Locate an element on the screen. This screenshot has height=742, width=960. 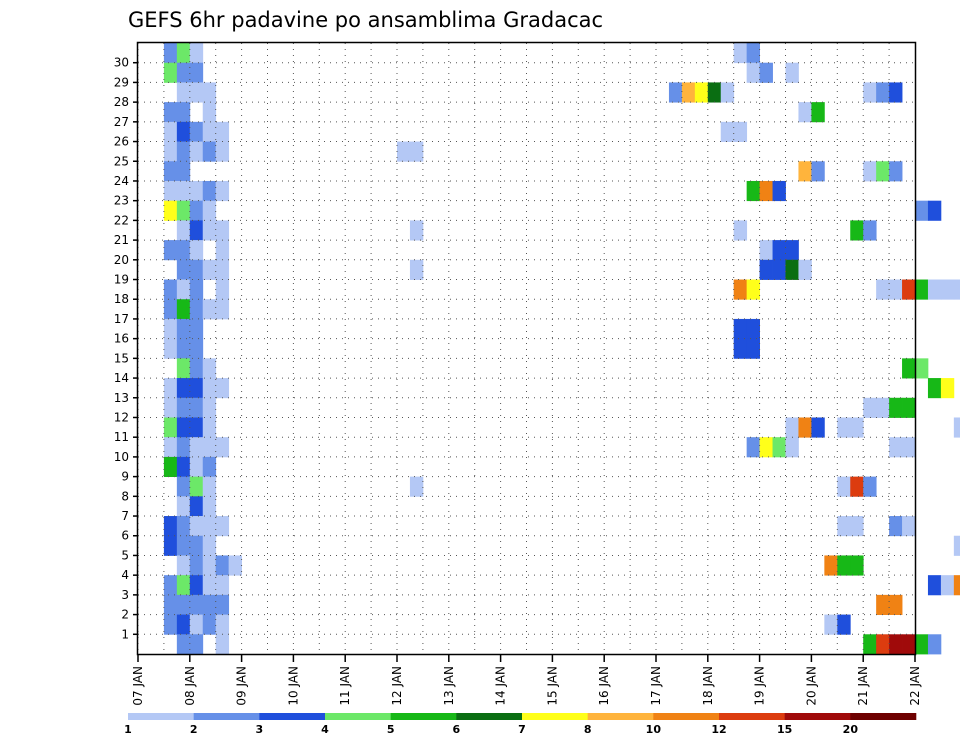
y-tick-label: 5 is located at coordinates (125, 555).